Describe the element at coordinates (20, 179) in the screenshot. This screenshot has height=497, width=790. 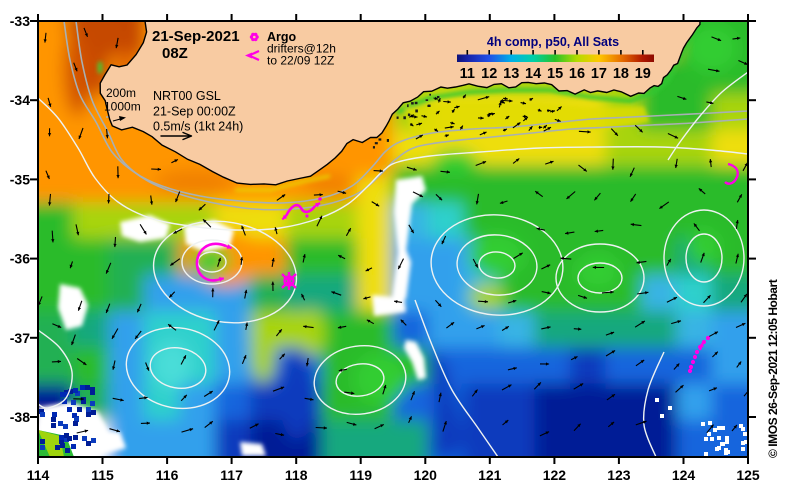
I see `svg-text: -35` at that location.